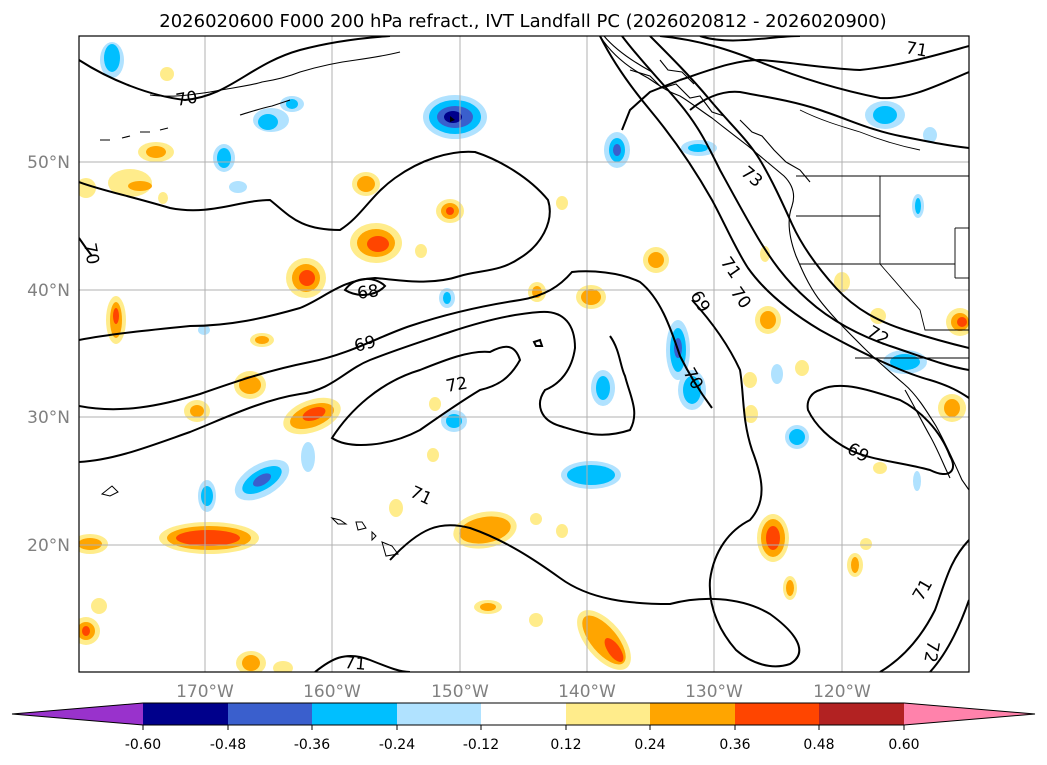  What do you see at coordinates (205, 692) in the screenshot?
I see `lon-tick-label: 170°W` at bounding box center [205, 692].